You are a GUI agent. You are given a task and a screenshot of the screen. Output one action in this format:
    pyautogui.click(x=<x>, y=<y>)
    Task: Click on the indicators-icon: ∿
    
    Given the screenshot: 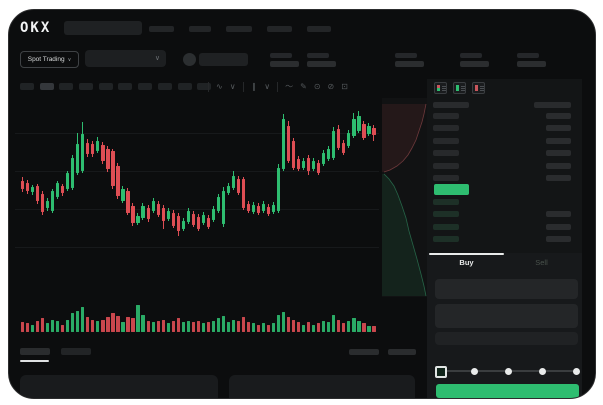 What is the action you would take?
    pyautogui.click(x=219, y=86)
    